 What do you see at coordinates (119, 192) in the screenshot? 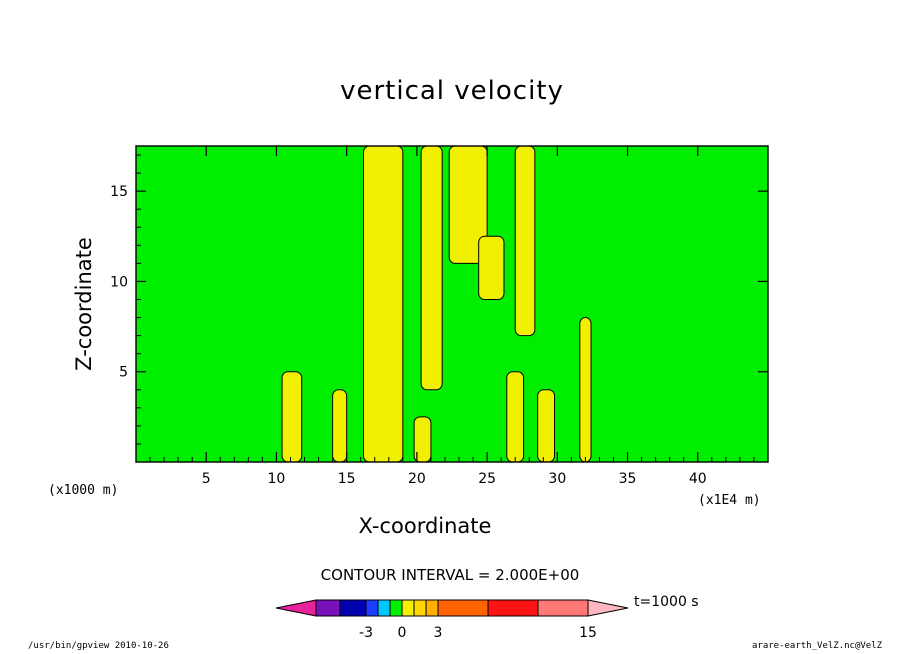
I see `y-tick-label: 15` at bounding box center [119, 192].